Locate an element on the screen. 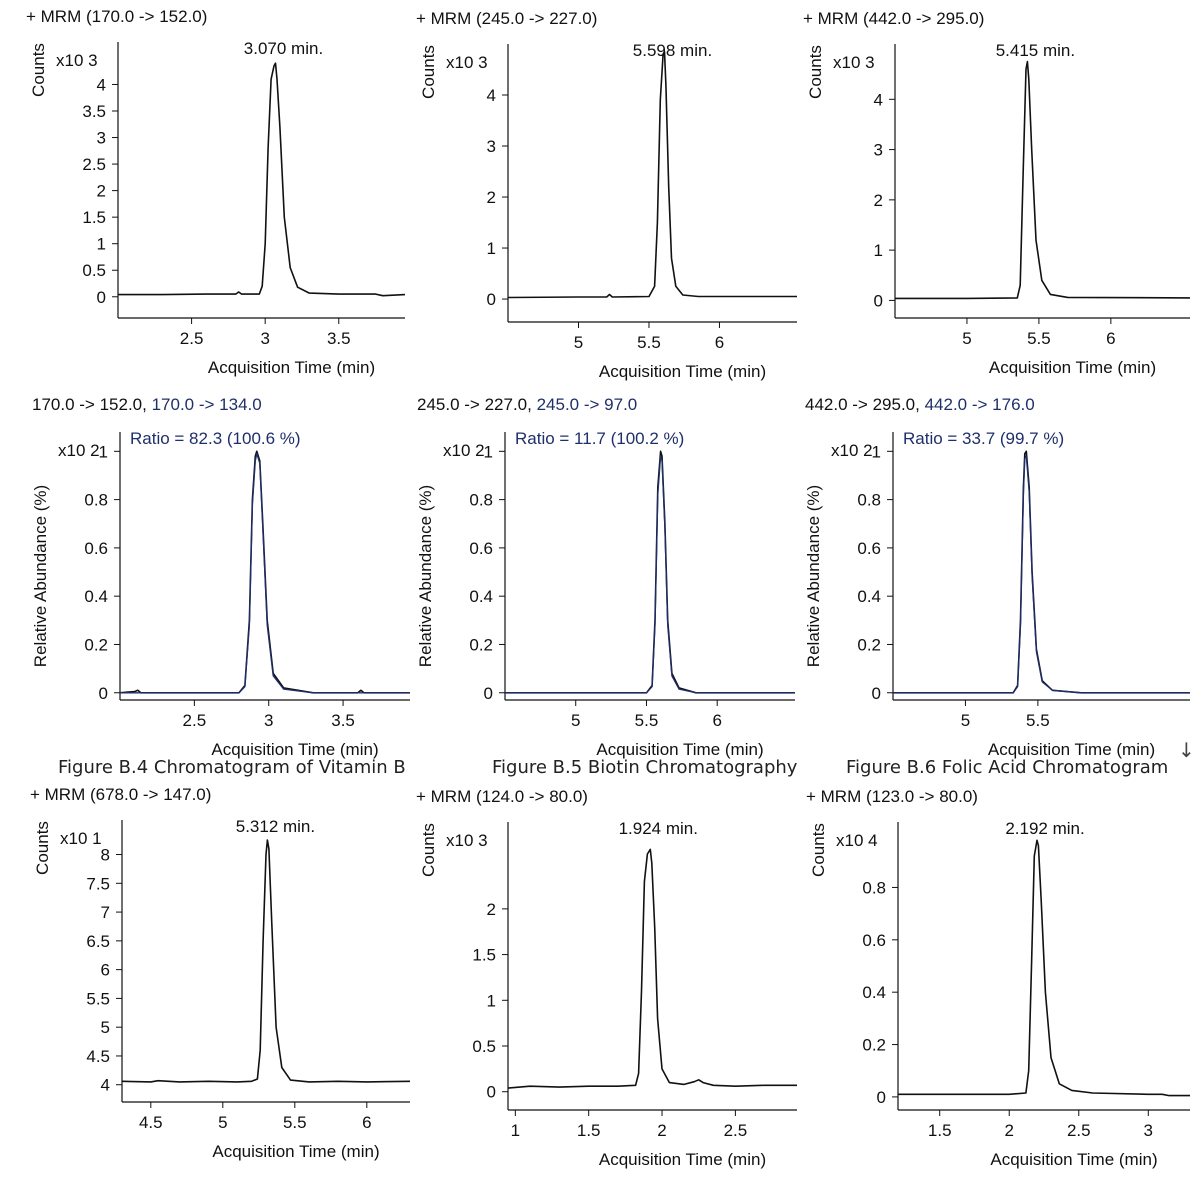 This screenshot has height=1177, width=1200. y-tick-label: 7 is located at coordinates (105, 912).